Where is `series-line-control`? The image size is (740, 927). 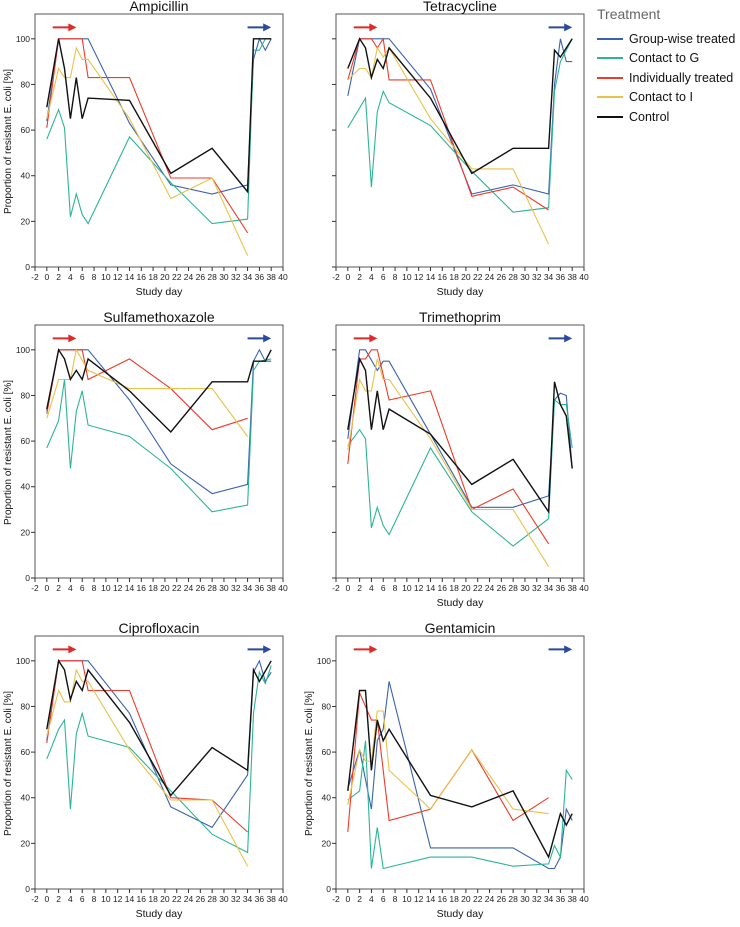
series-line-control is located at coordinates (460, 774).